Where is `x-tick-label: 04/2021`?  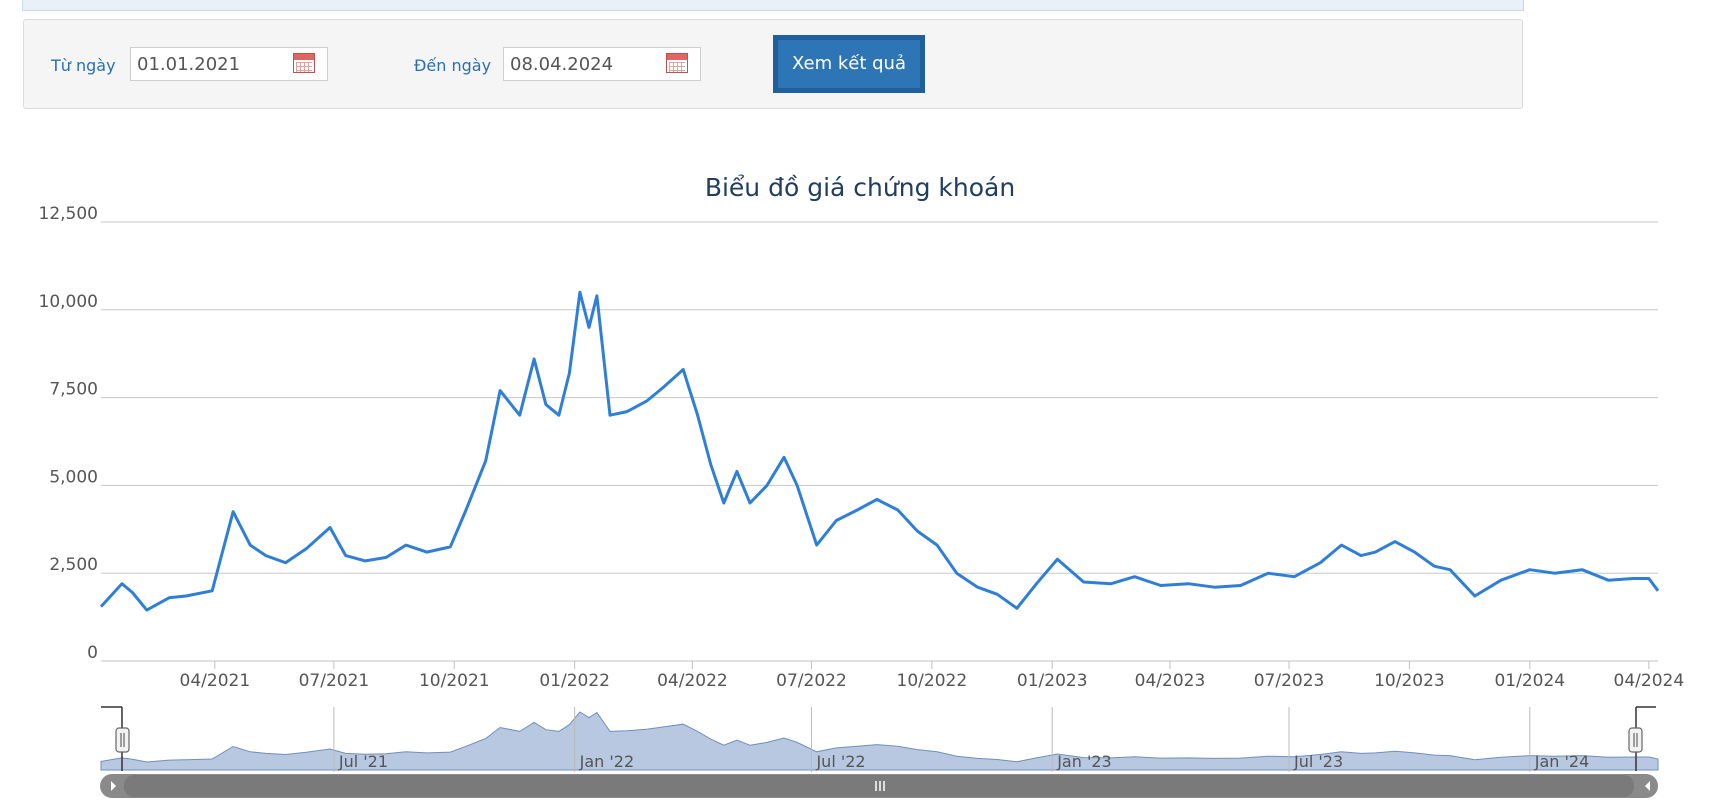 x-tick-label: 04/2021 is located at coordinates (215, 681).